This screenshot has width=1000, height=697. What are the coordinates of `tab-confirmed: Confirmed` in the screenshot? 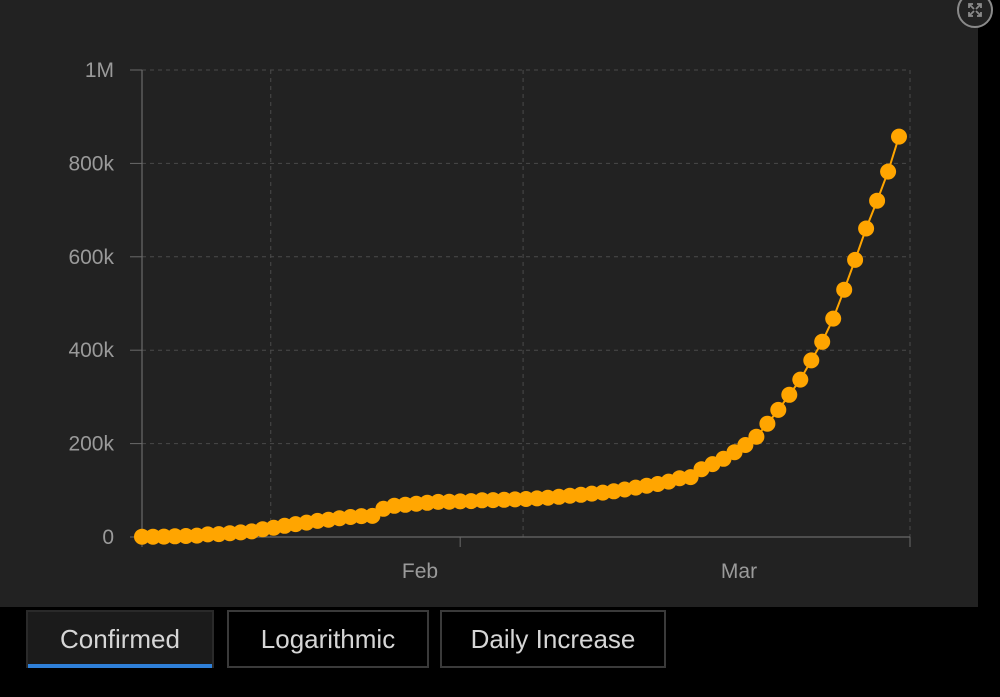 It's located at (120, 639).